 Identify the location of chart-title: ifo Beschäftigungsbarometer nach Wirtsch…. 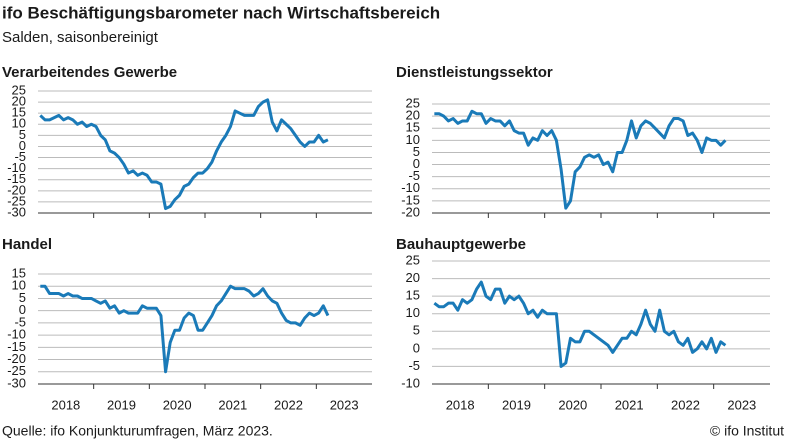
(221, 12).